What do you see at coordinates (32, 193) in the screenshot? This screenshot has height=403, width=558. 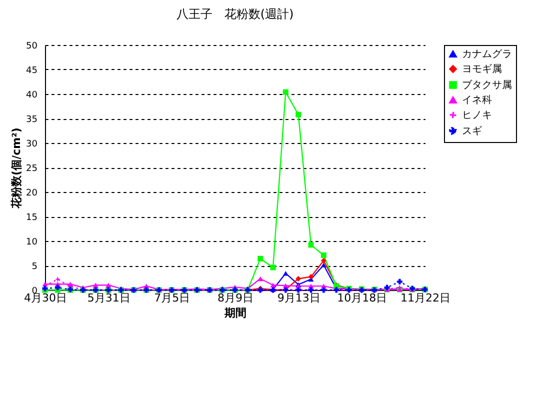 I see `y-tick-label: 20` at bounding box center [32, 193].